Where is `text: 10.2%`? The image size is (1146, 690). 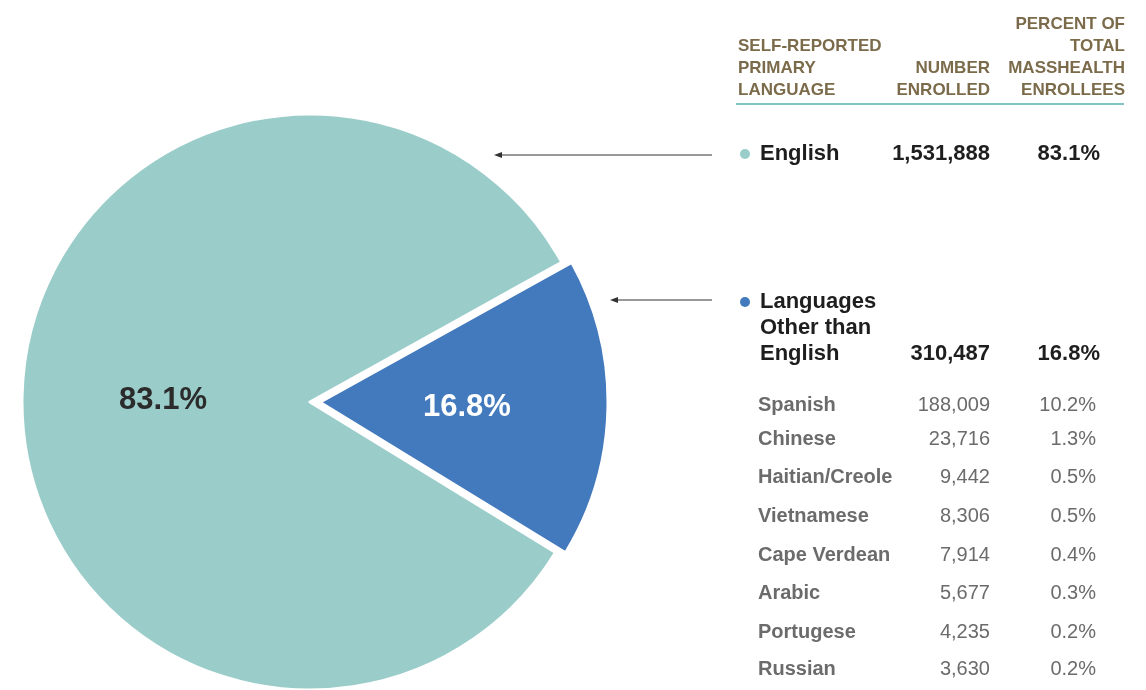
text: 10.2% is located at coordinates (1067, 404).